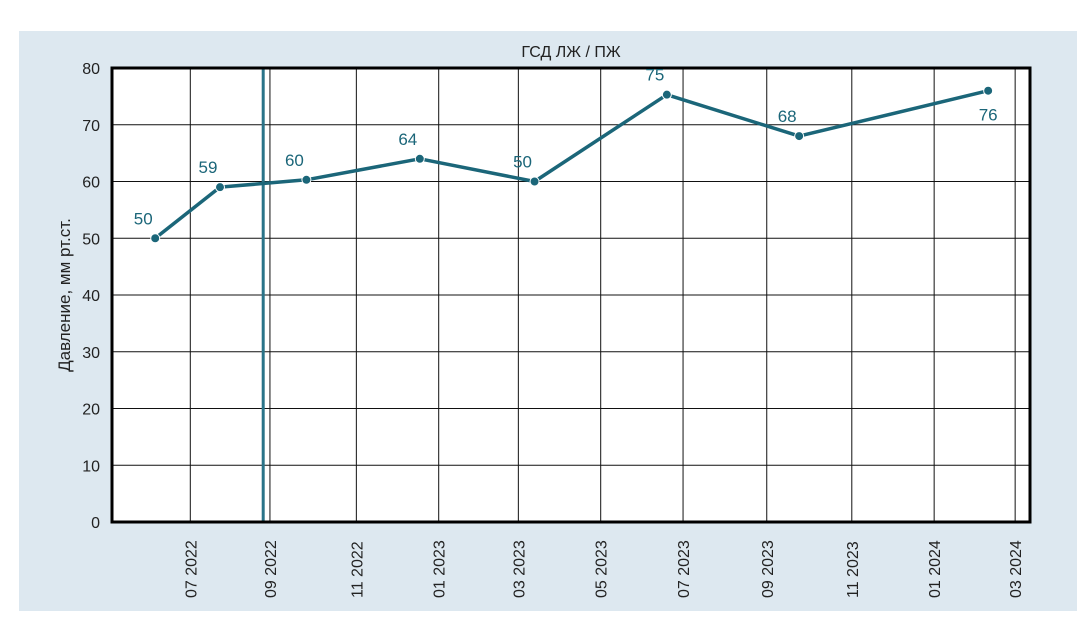  What do you see at coordinates (602, 569) in the screenshot?
I see `x-tick-label: 05 2023` at bounding box center [602, 569].